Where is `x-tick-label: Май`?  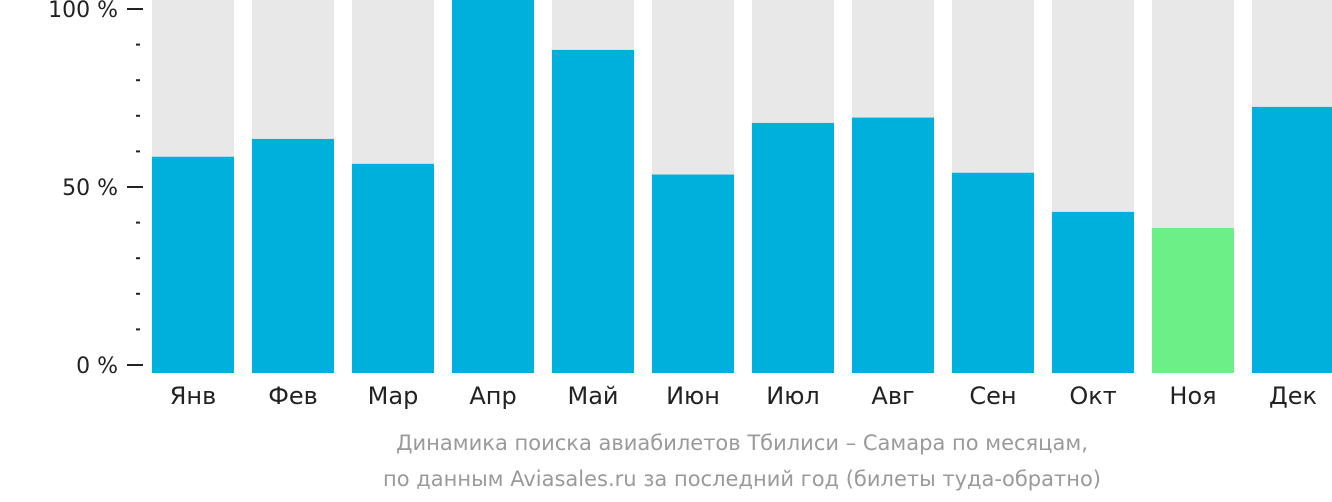
x-tick-label: Май is located at coordinates (592, 396).